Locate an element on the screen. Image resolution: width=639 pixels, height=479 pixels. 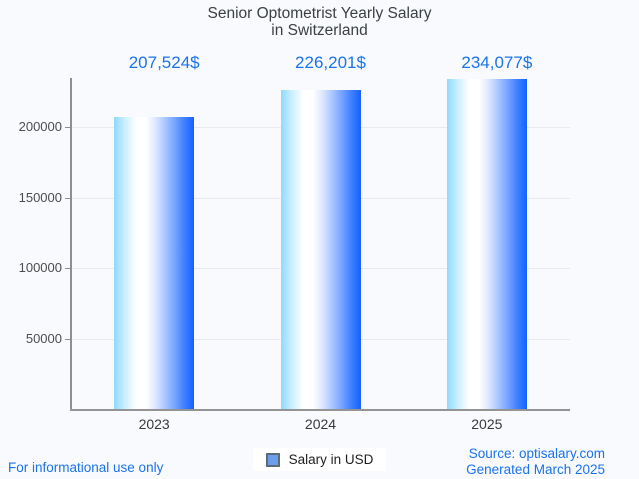
x-axis-line is located at coordinates (320, 410).